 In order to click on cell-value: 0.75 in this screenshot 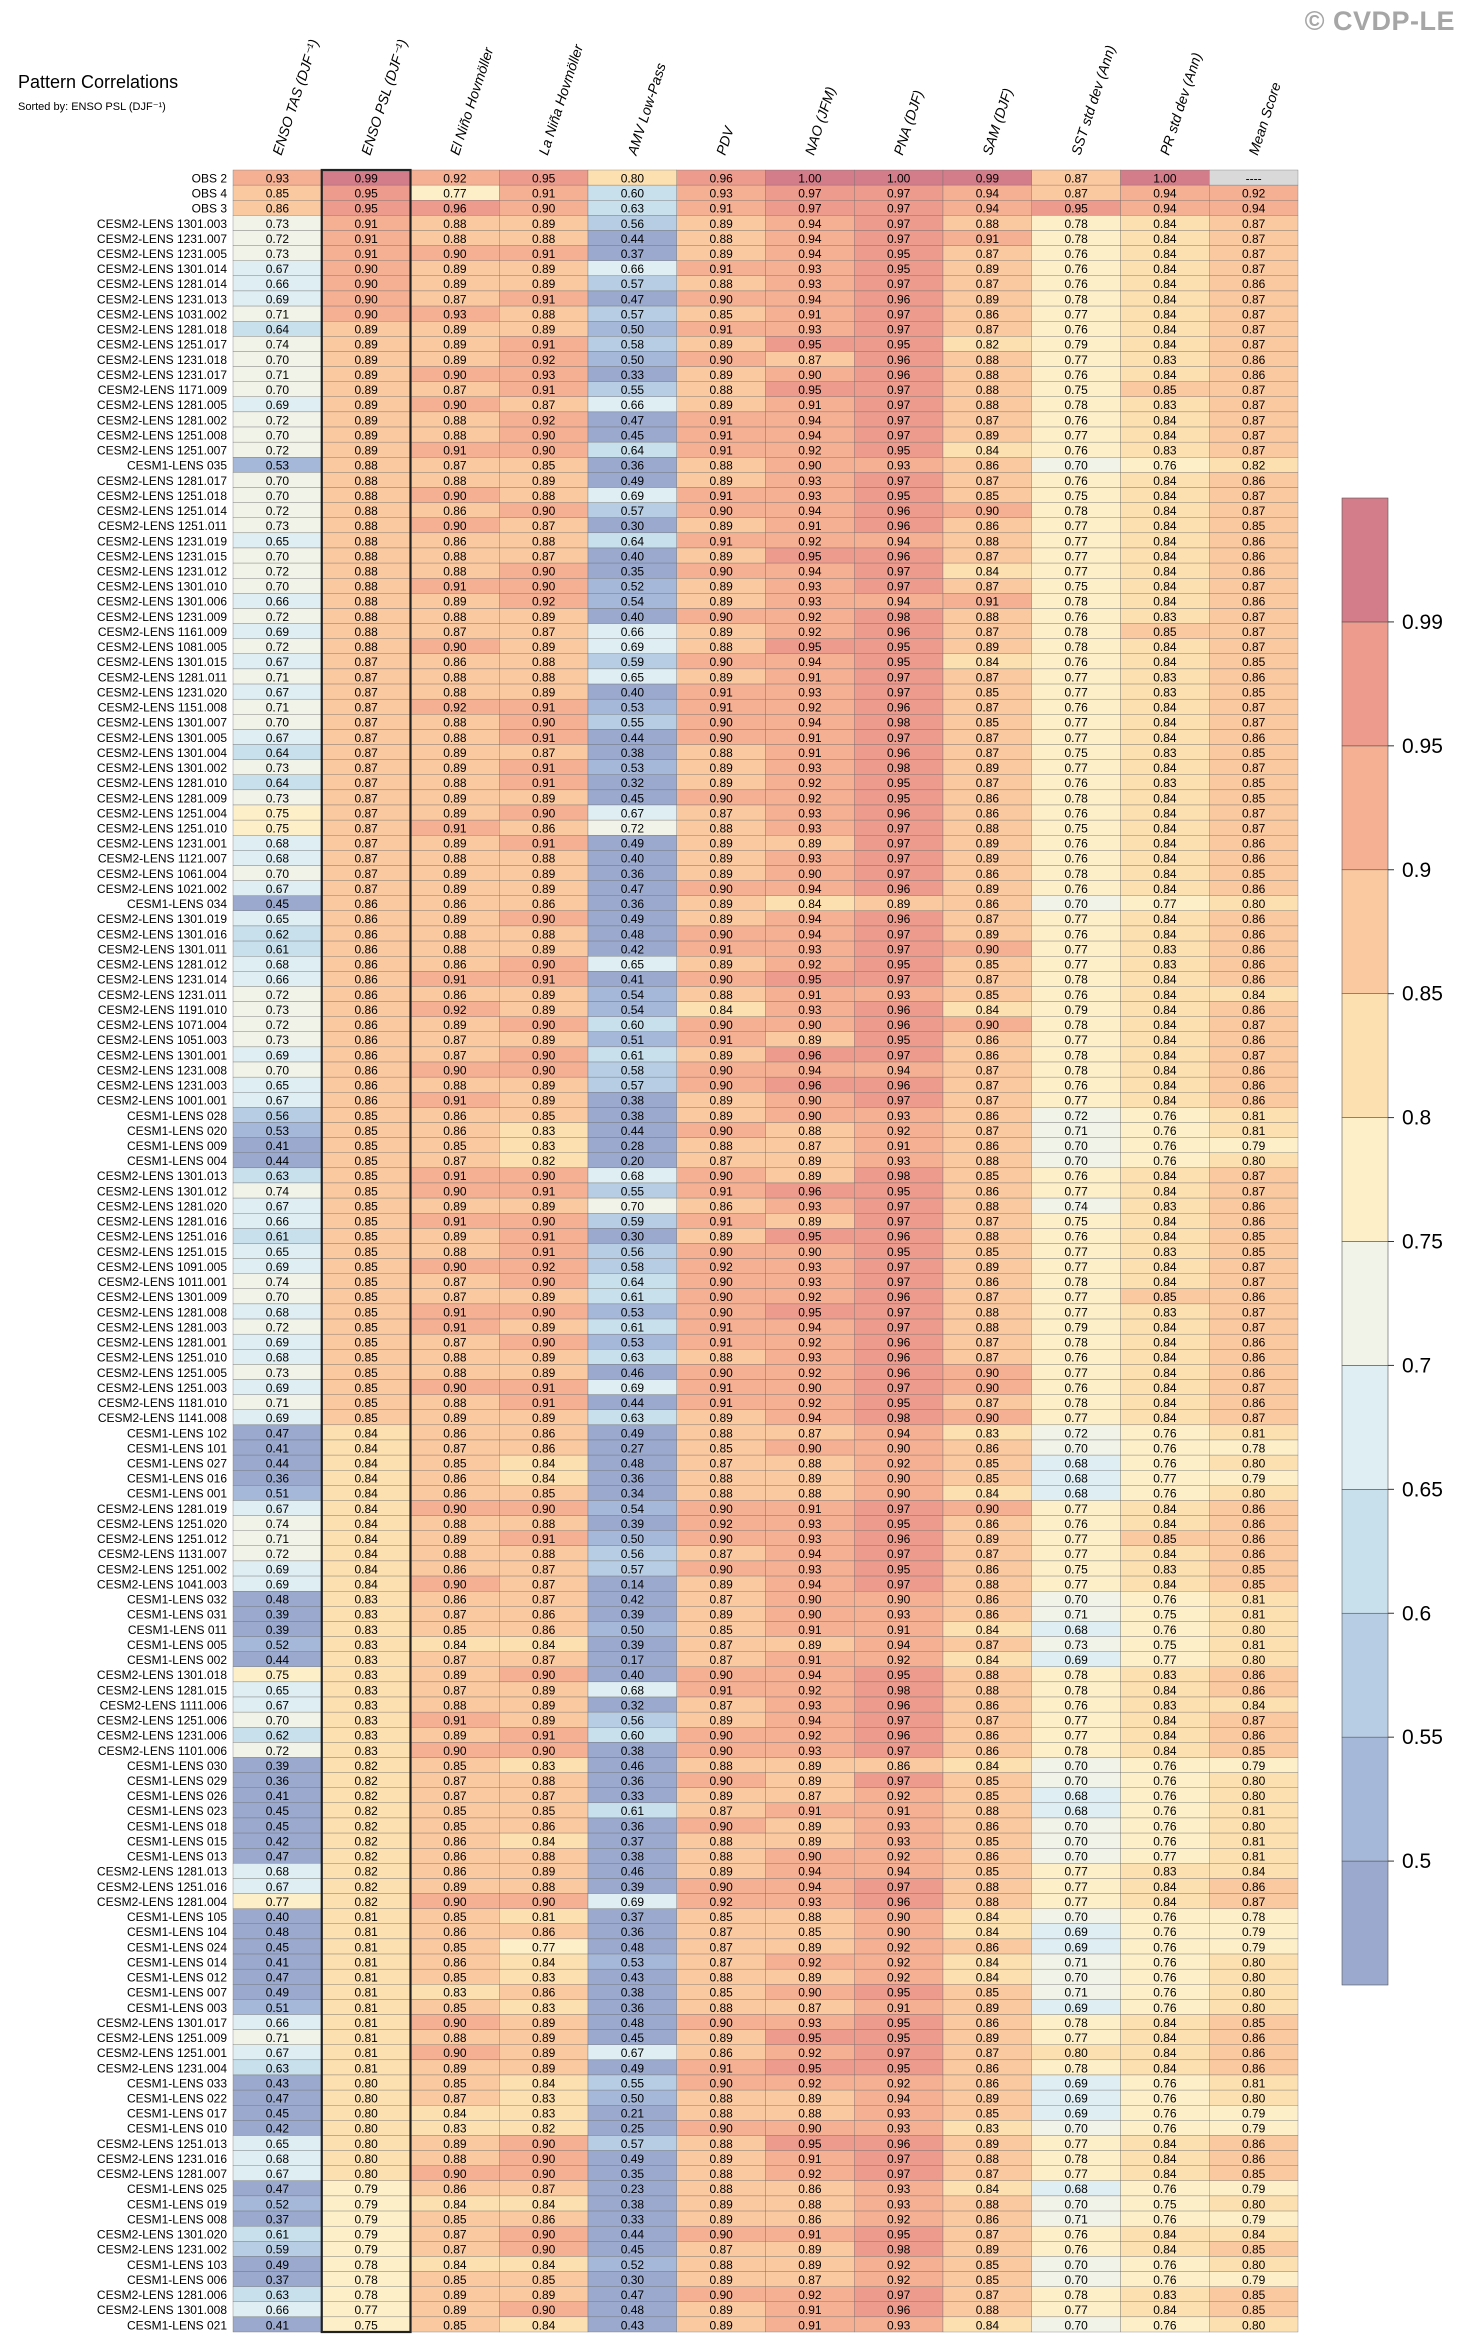, I will do `click(1076, 587)`.